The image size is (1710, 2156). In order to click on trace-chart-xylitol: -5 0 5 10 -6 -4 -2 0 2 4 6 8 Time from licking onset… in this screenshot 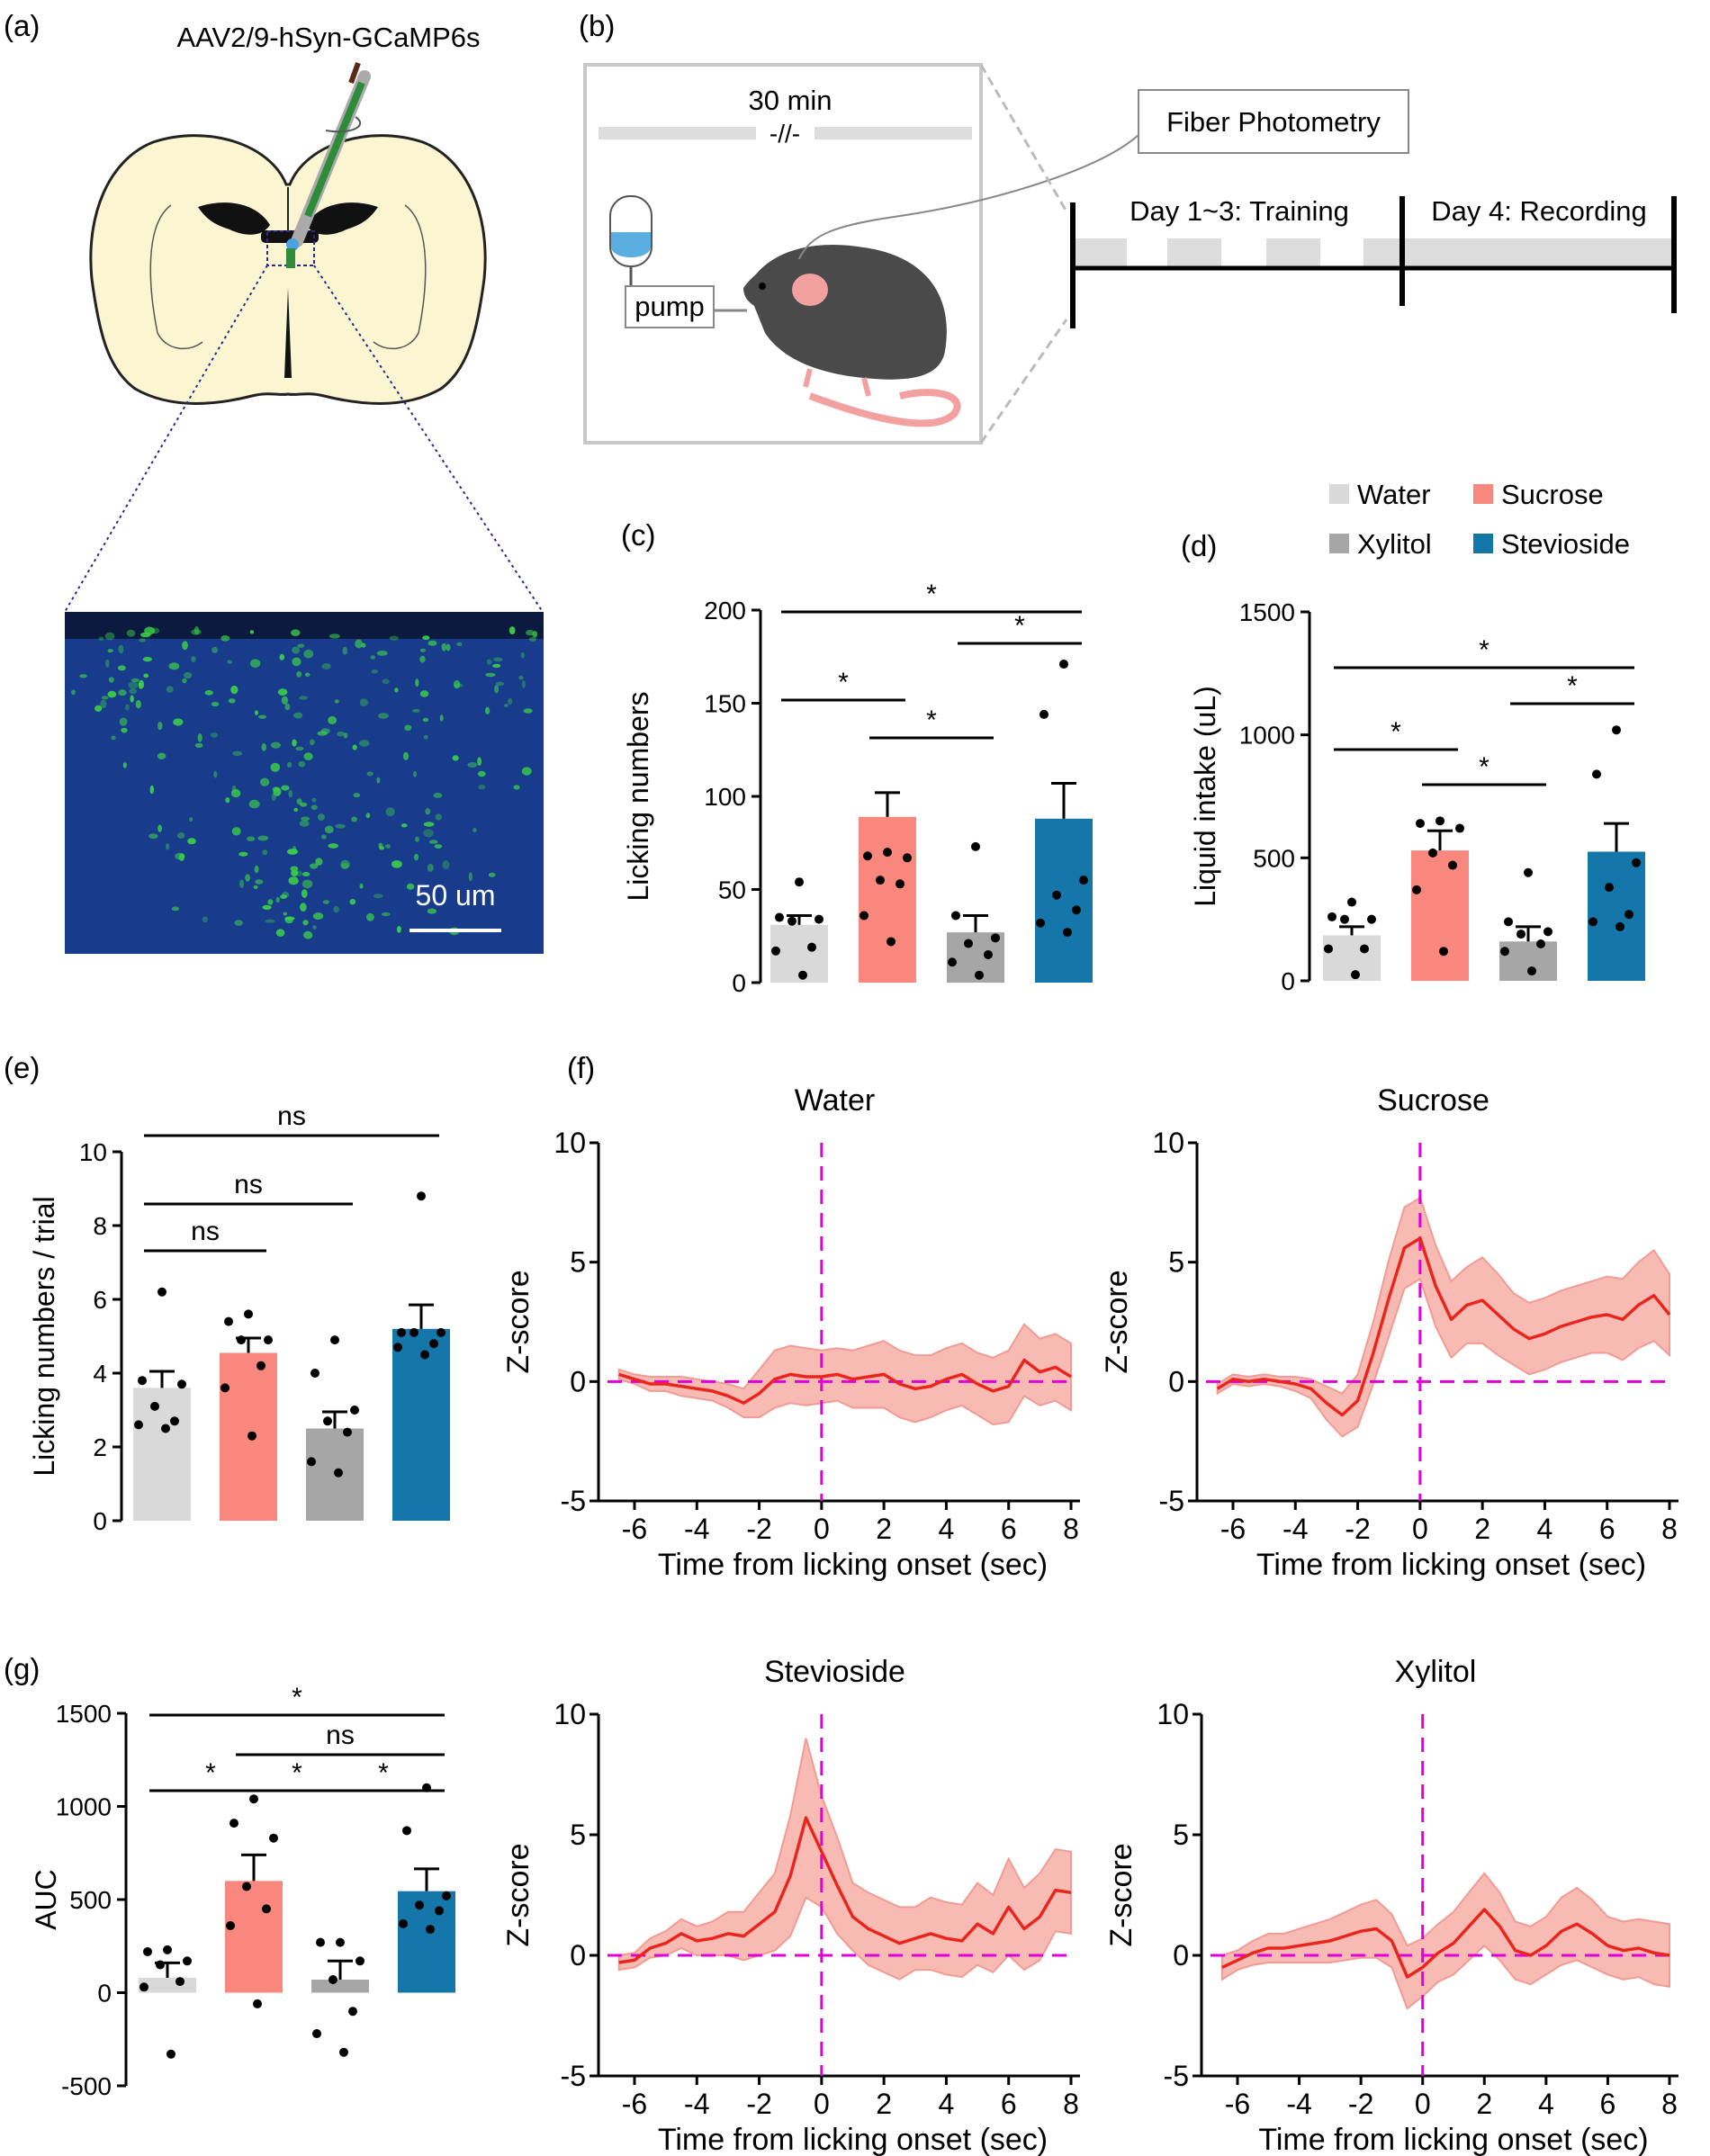, I will do `click(1391, 1905)`.